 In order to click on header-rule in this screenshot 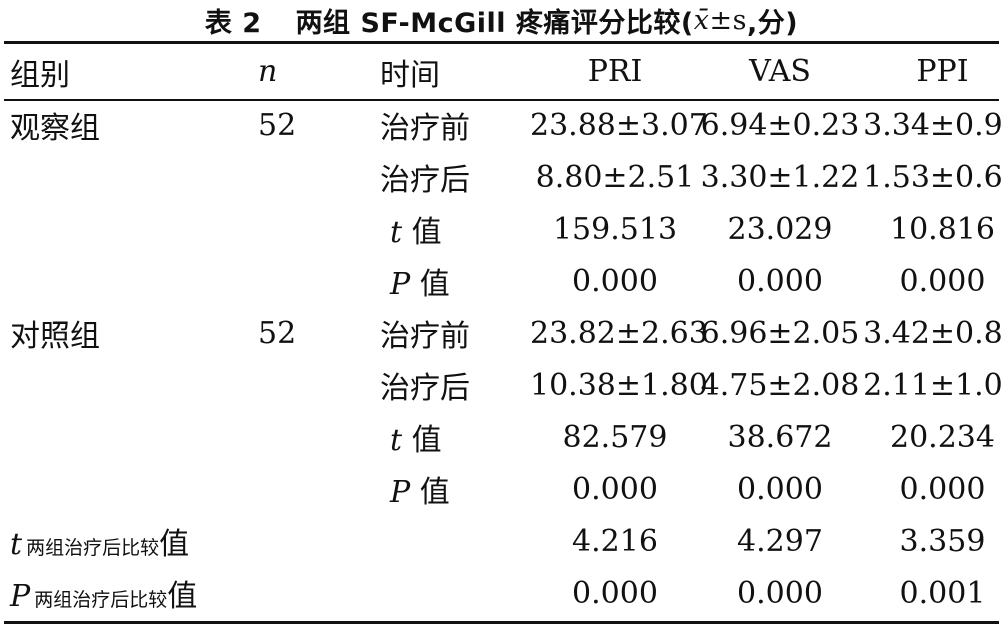, I will do `click(501, 100)`.